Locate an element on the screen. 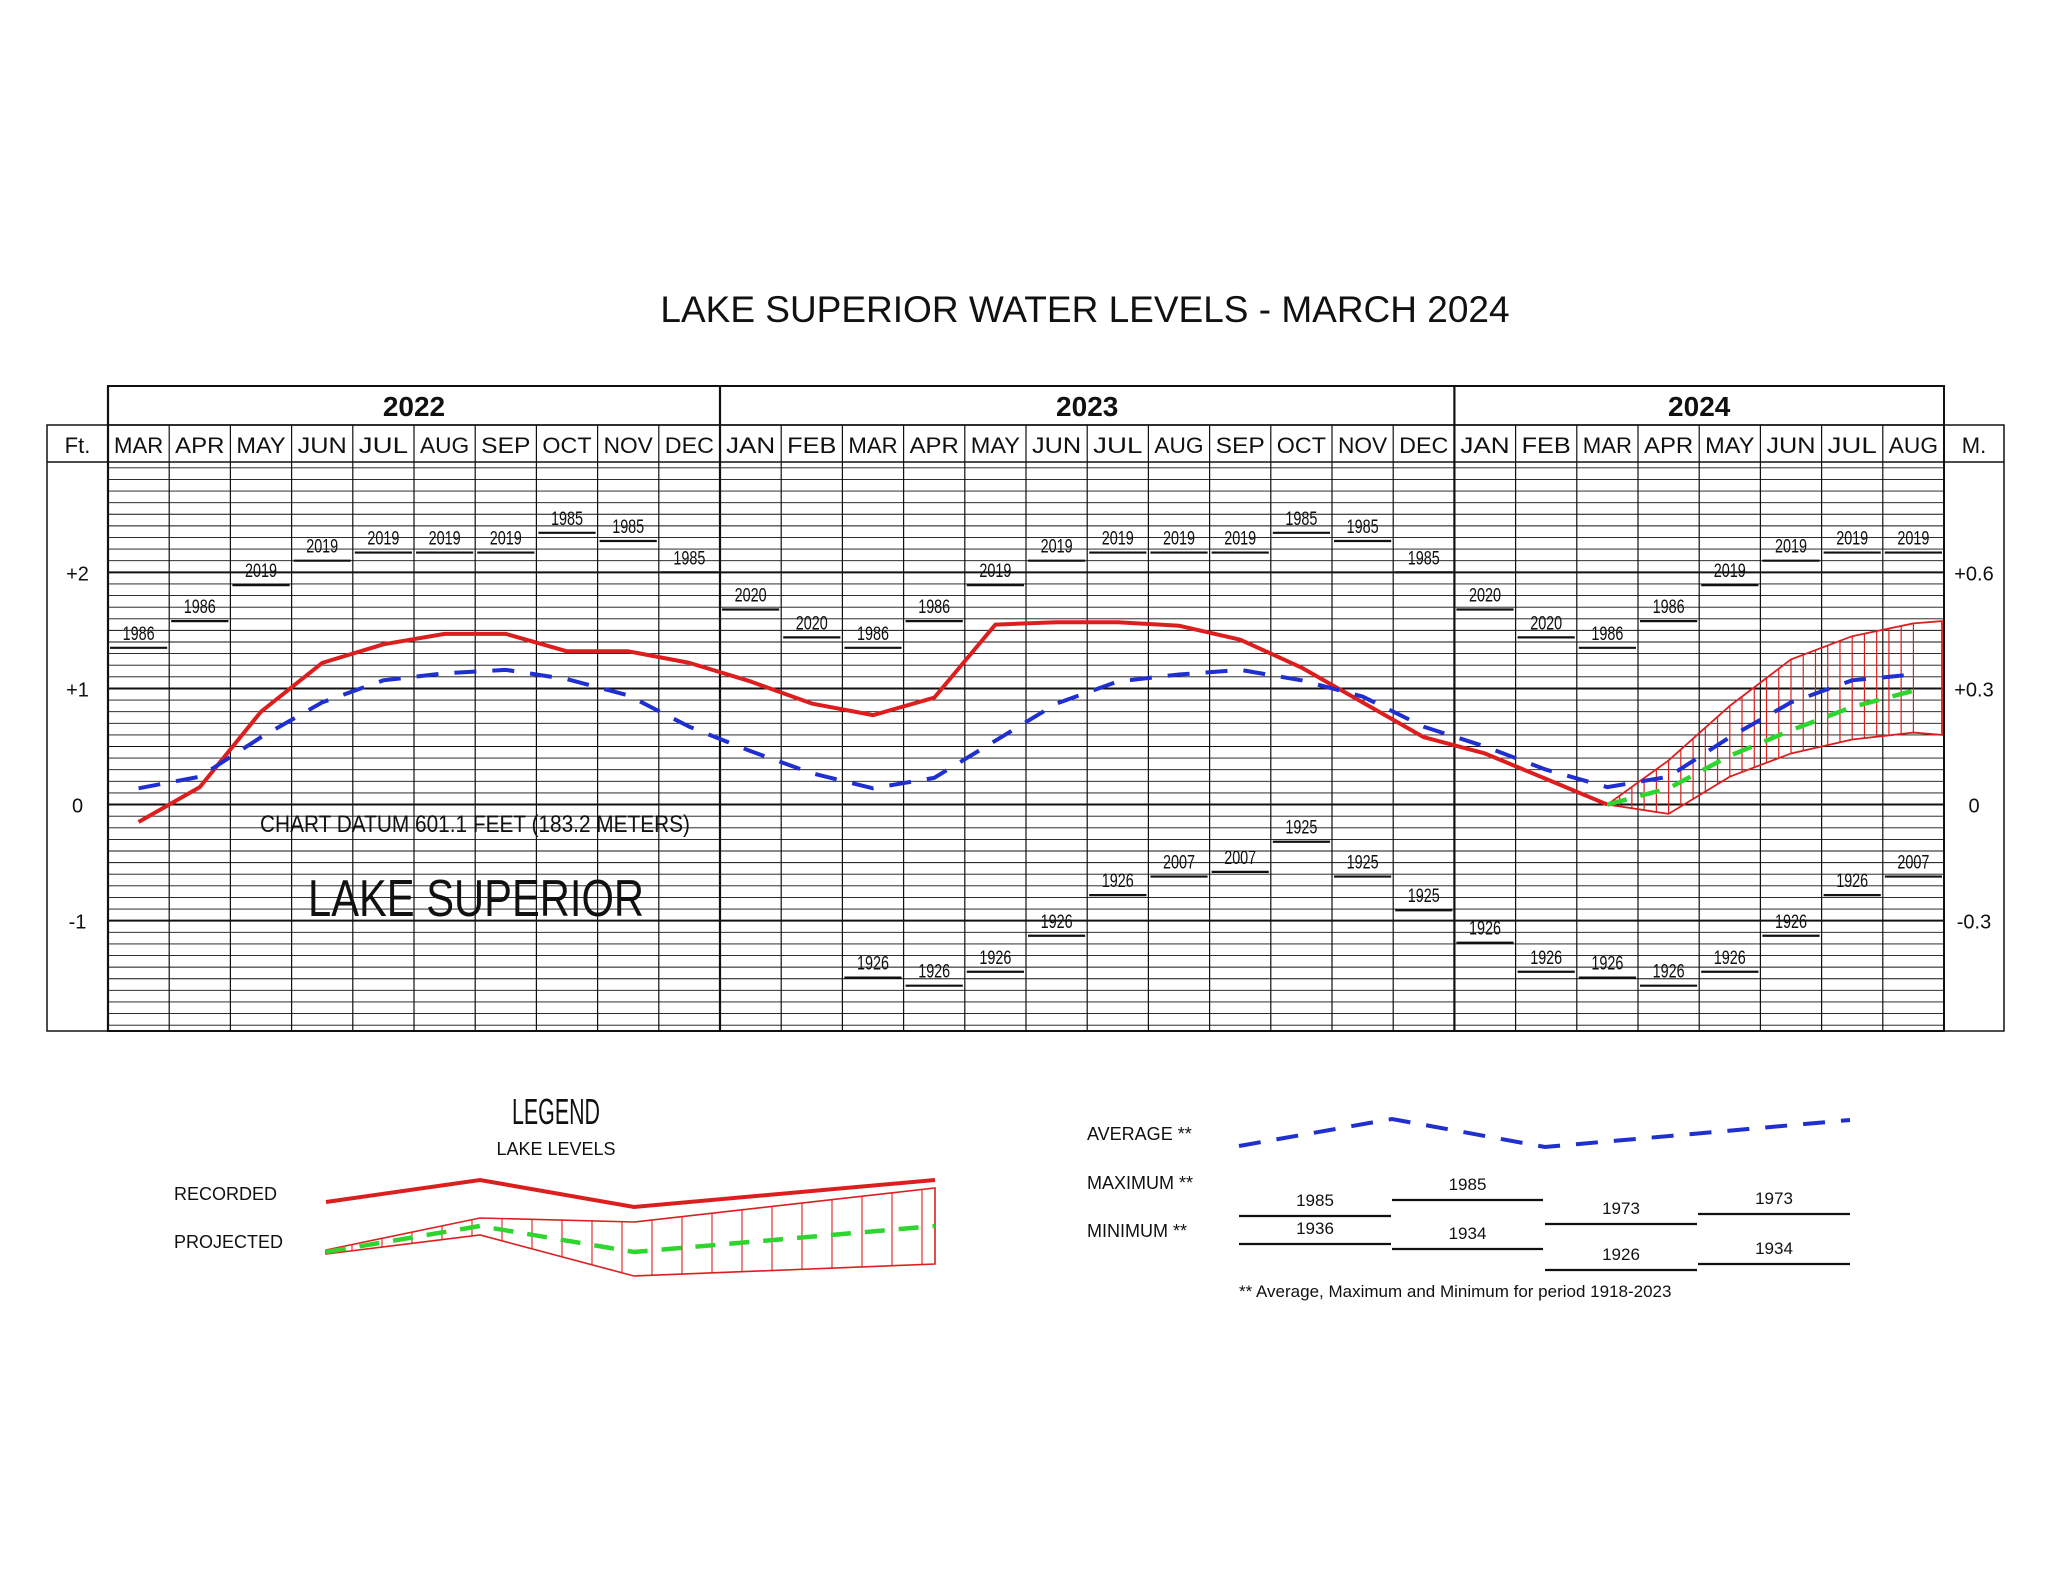 The height and width of the screenshot is (1583, 2048). y-tick-label-m: +0.6 is located at coordinates (1973, 574).